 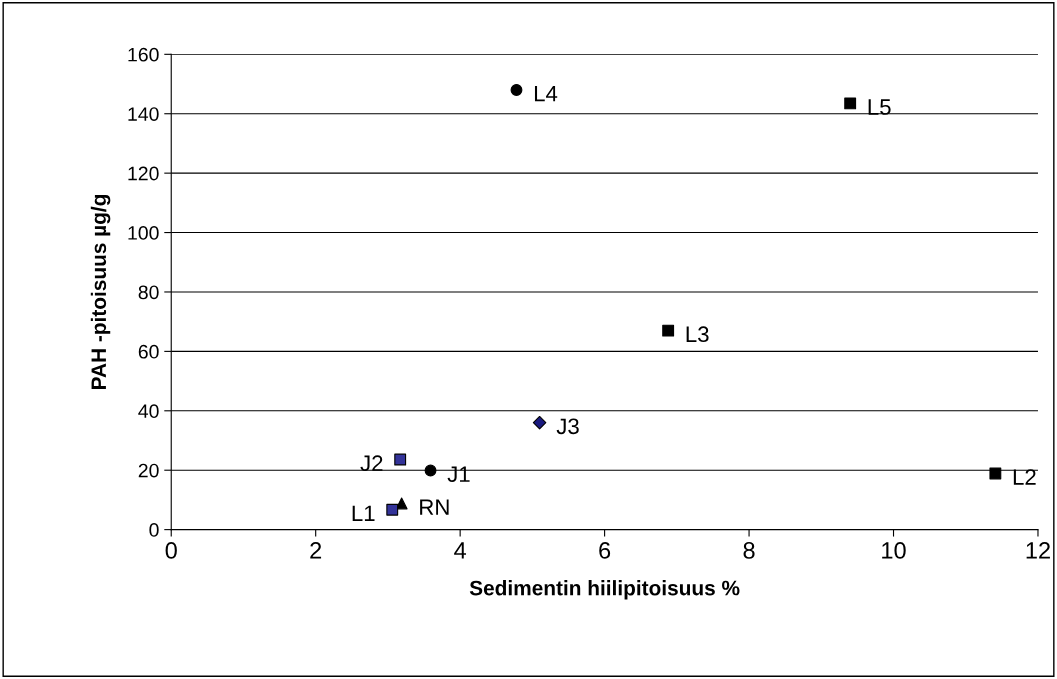 I want to click on series-label: L2, so click(x=1024, y=477).